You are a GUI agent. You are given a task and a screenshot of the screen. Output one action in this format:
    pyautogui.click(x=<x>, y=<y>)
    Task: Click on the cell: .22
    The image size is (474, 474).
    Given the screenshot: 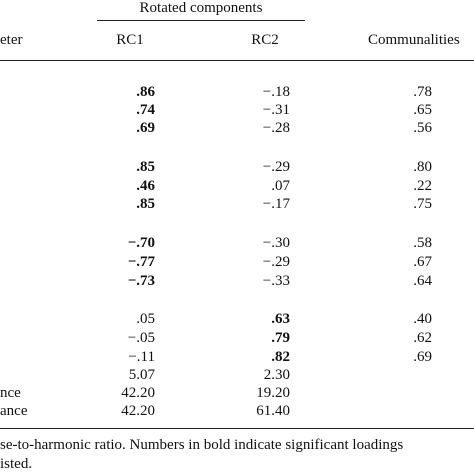 What is the action you would take?
    pyautogui.click(x=422, y=186)
    